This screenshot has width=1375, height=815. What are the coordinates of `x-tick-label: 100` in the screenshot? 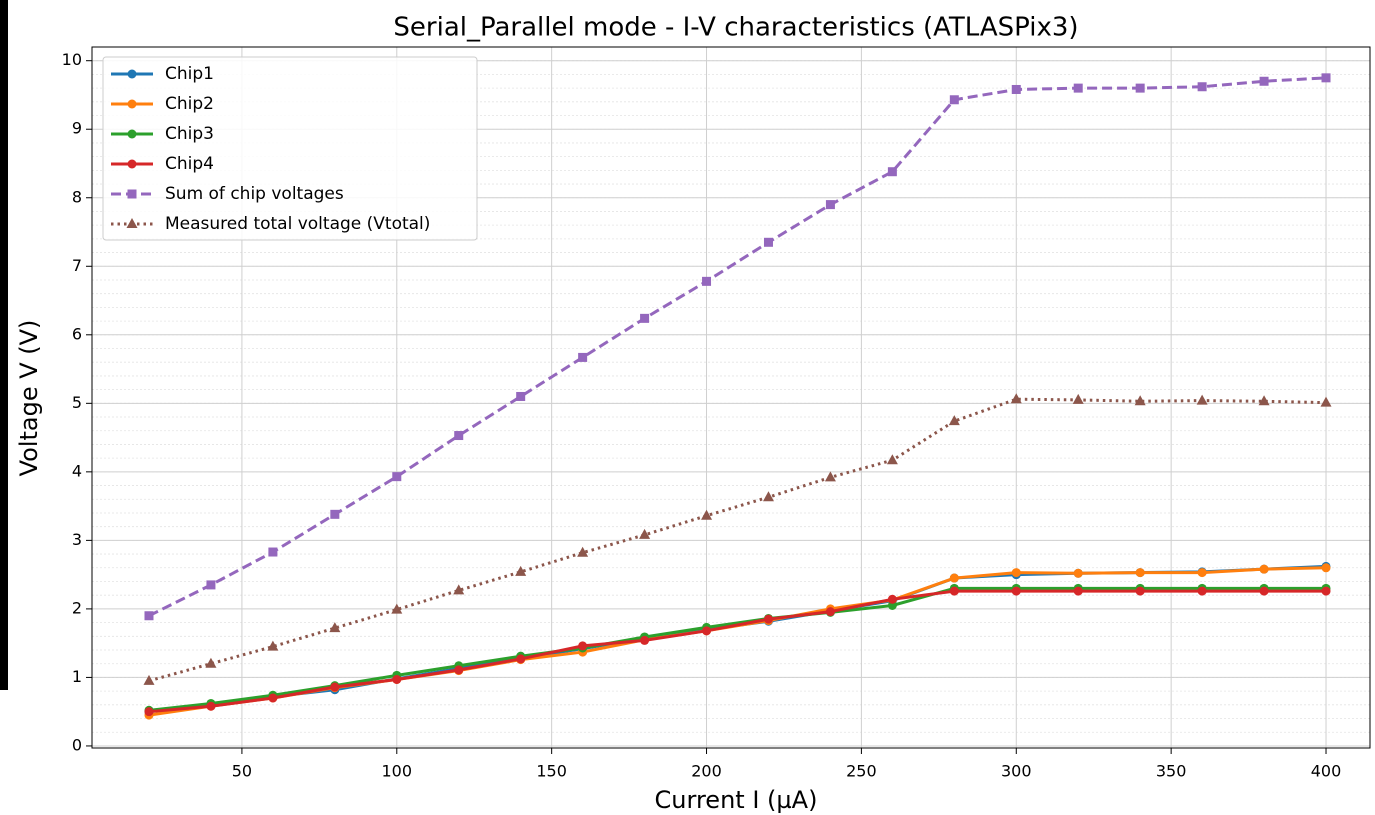 It's located at (397, 771).